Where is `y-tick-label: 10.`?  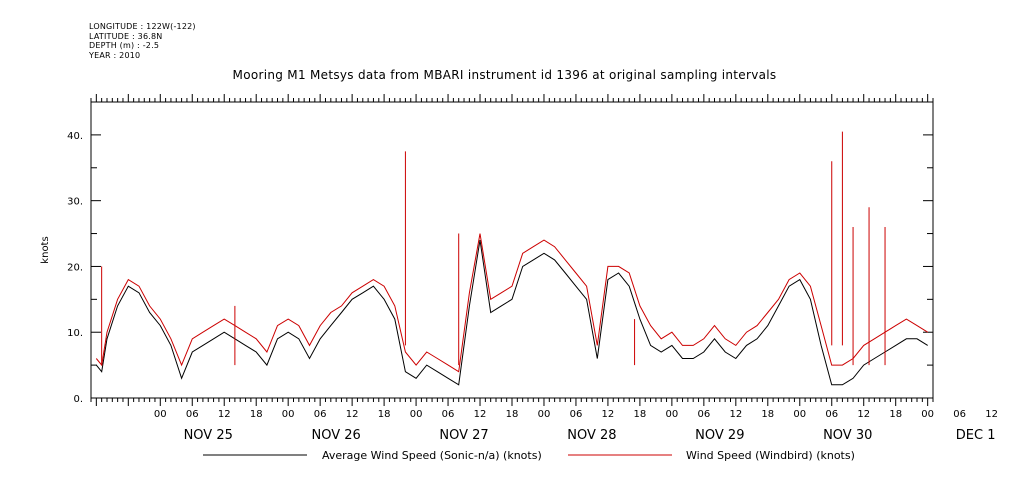 y-tick-label: 10. is located at coordinates (75, 333).